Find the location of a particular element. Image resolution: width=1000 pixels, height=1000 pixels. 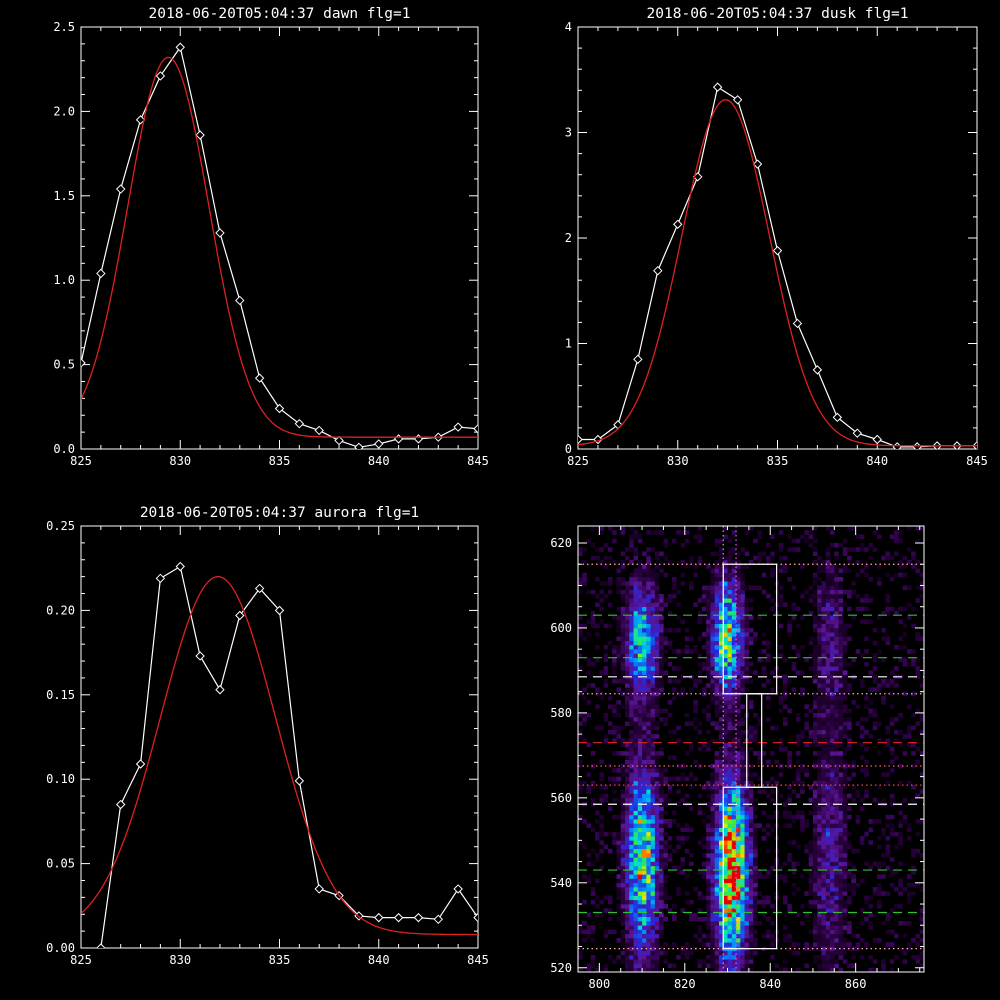

x-tick-label: 820 is located at coordinates (685, 984).